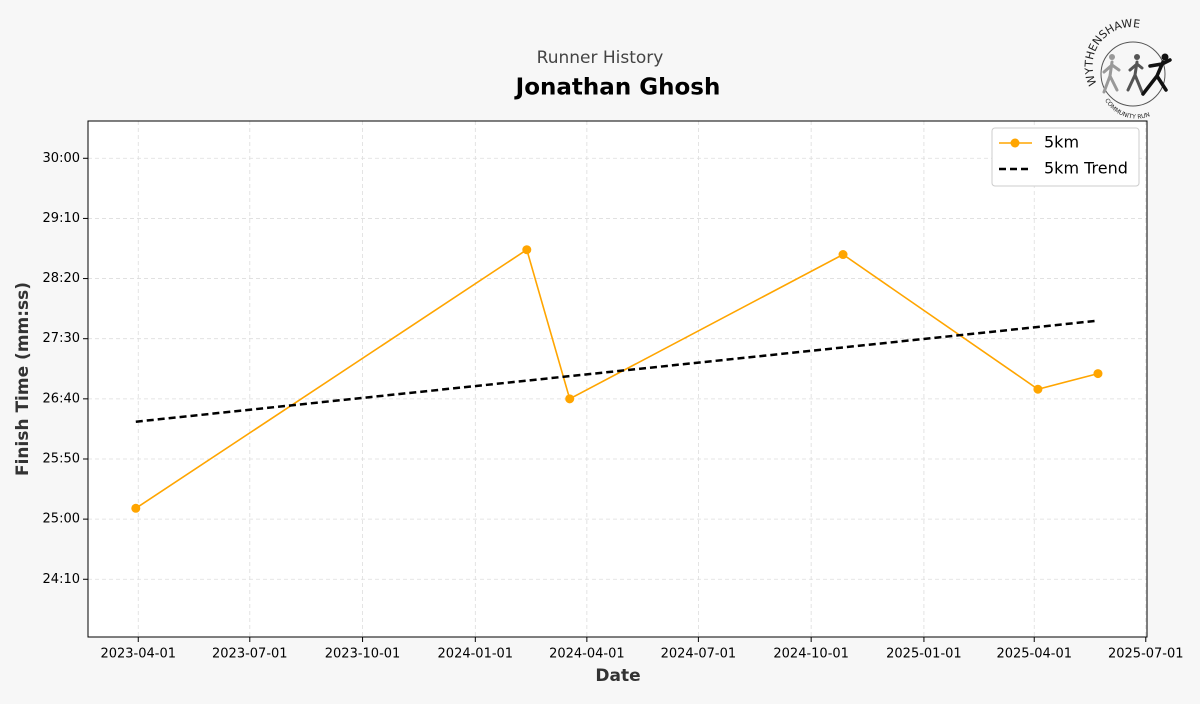 This screenshot has width=1200, height=704. I want to click on x-tick-label: 2024-07-01, so click(699, 654).